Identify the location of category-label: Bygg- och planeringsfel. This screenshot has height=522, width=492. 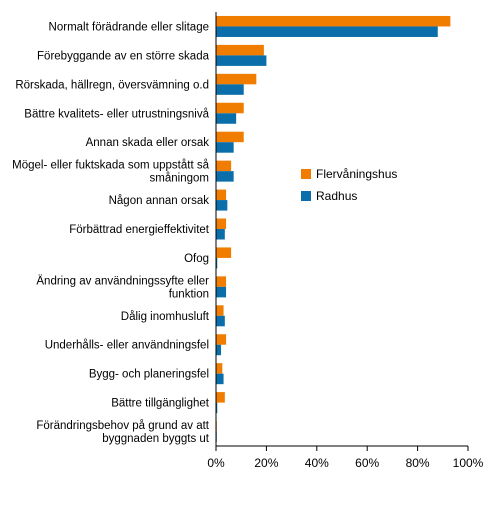
(149, 375).